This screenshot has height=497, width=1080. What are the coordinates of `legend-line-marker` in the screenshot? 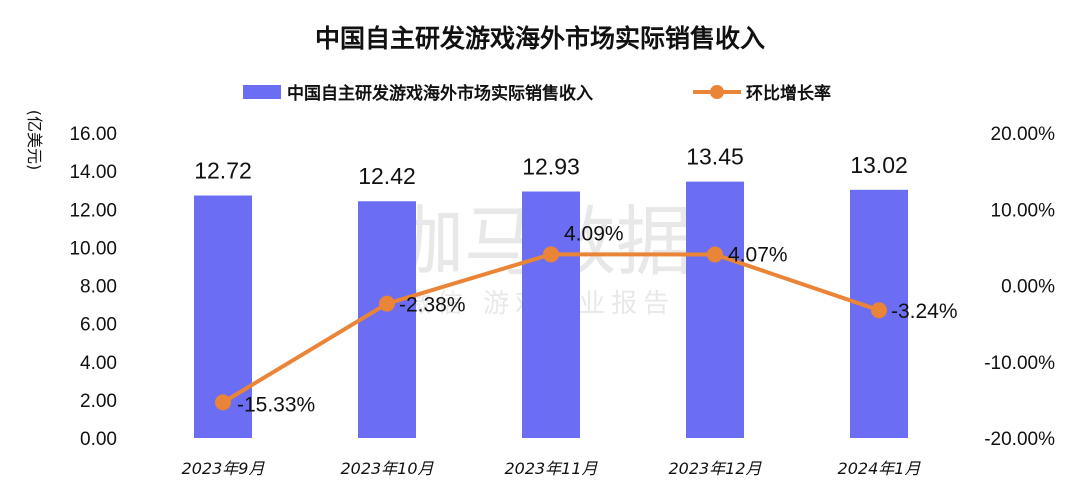 It's located at (717, 92).